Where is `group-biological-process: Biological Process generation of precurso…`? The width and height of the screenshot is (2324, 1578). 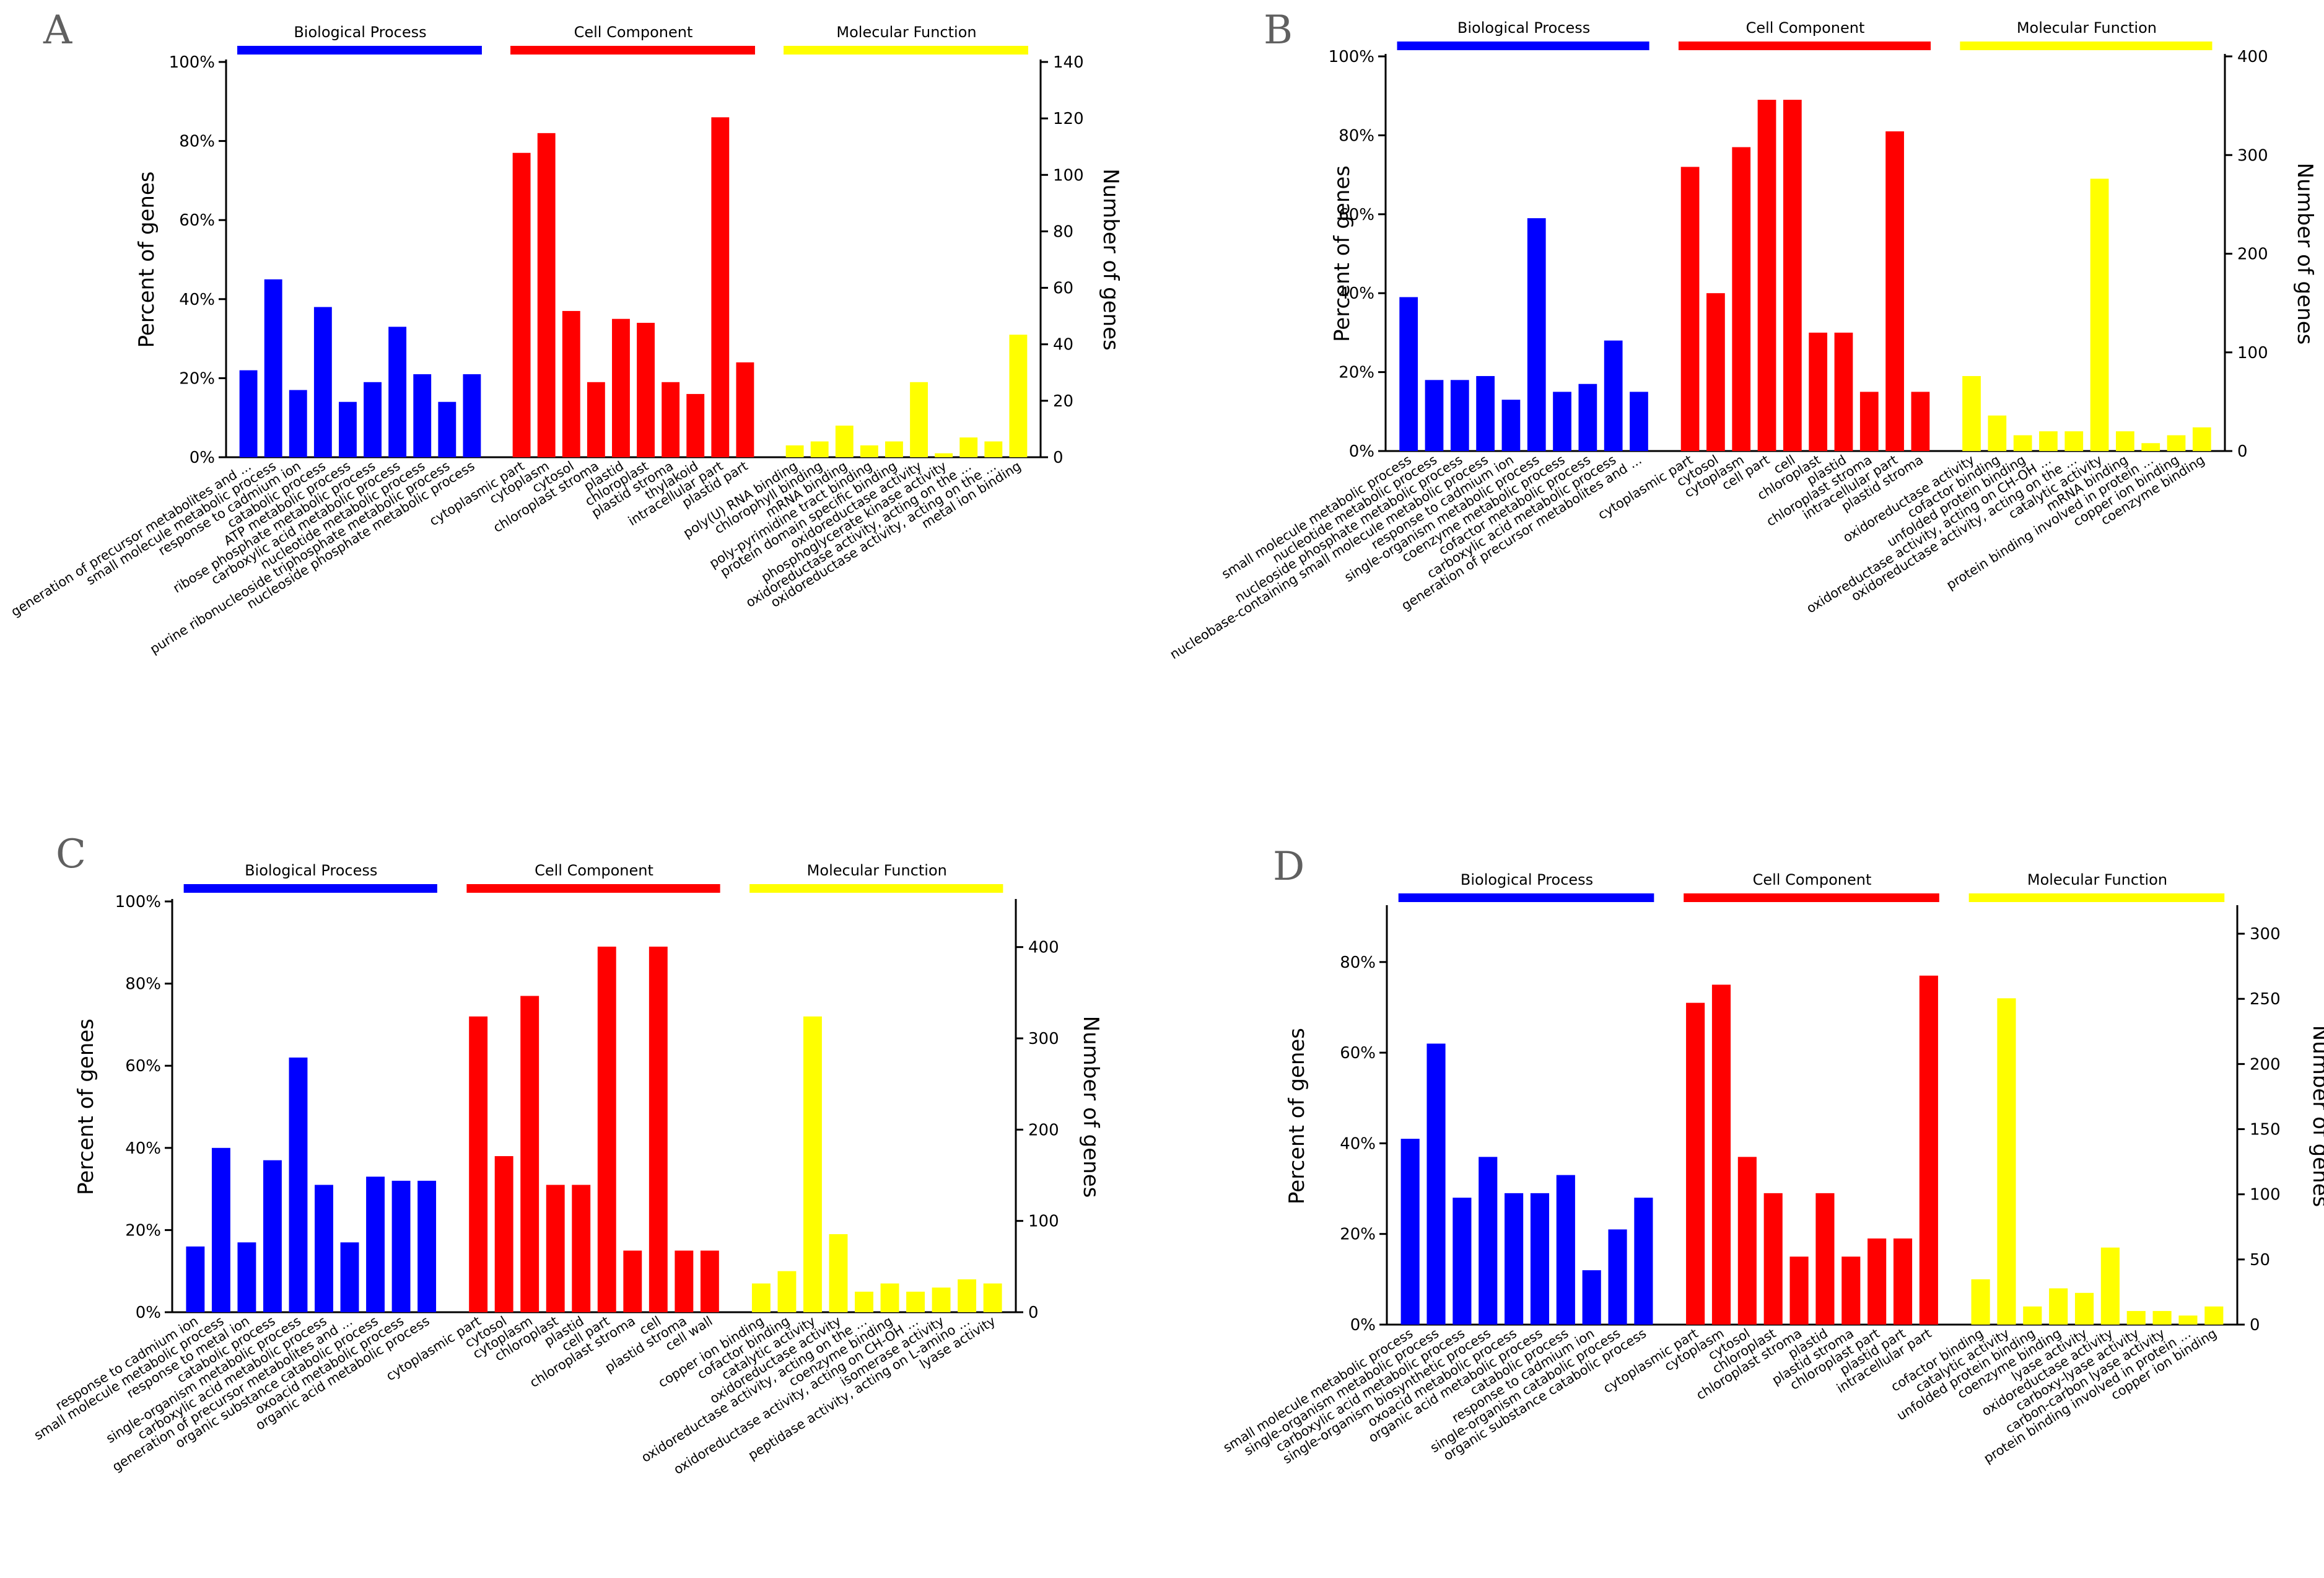 group-biological-process: Biological Process generation of precurso… is located at coordinates (246, 340).